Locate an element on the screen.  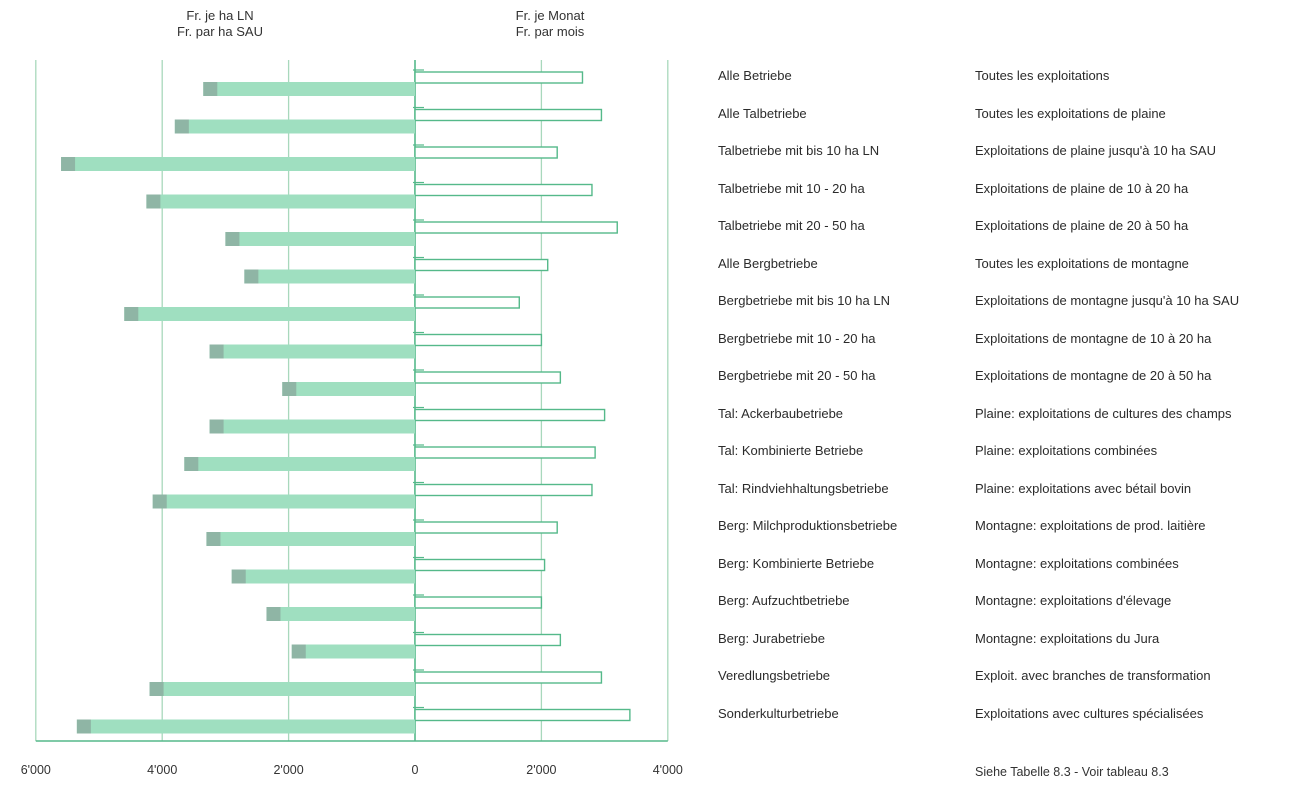
label-de-2: Talbetriebe mit bis 10 ha LN is located at coordinates (799, 150).